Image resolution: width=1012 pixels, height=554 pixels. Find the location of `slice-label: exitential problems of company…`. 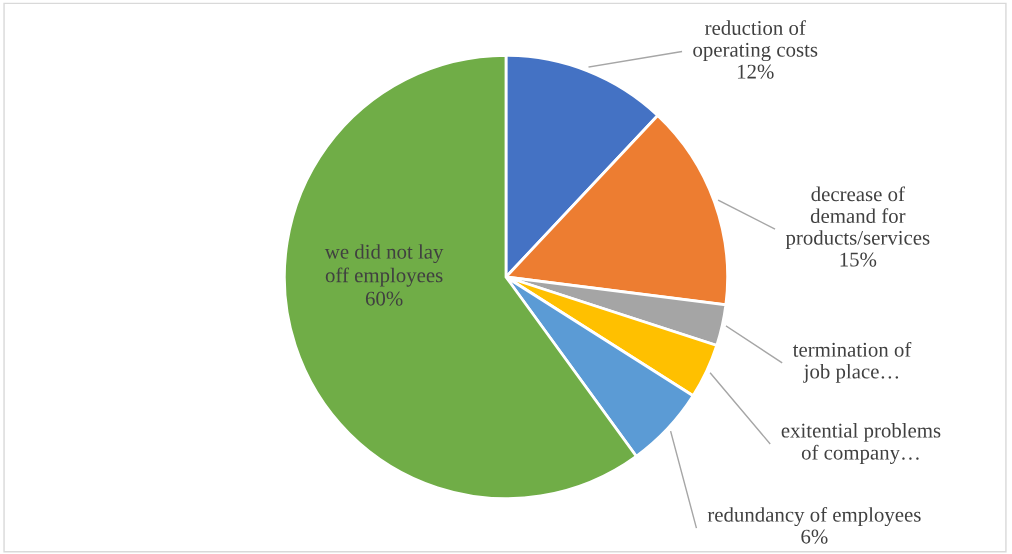

slice-label: exitential problems of company… is located at coordinates (861, 443).